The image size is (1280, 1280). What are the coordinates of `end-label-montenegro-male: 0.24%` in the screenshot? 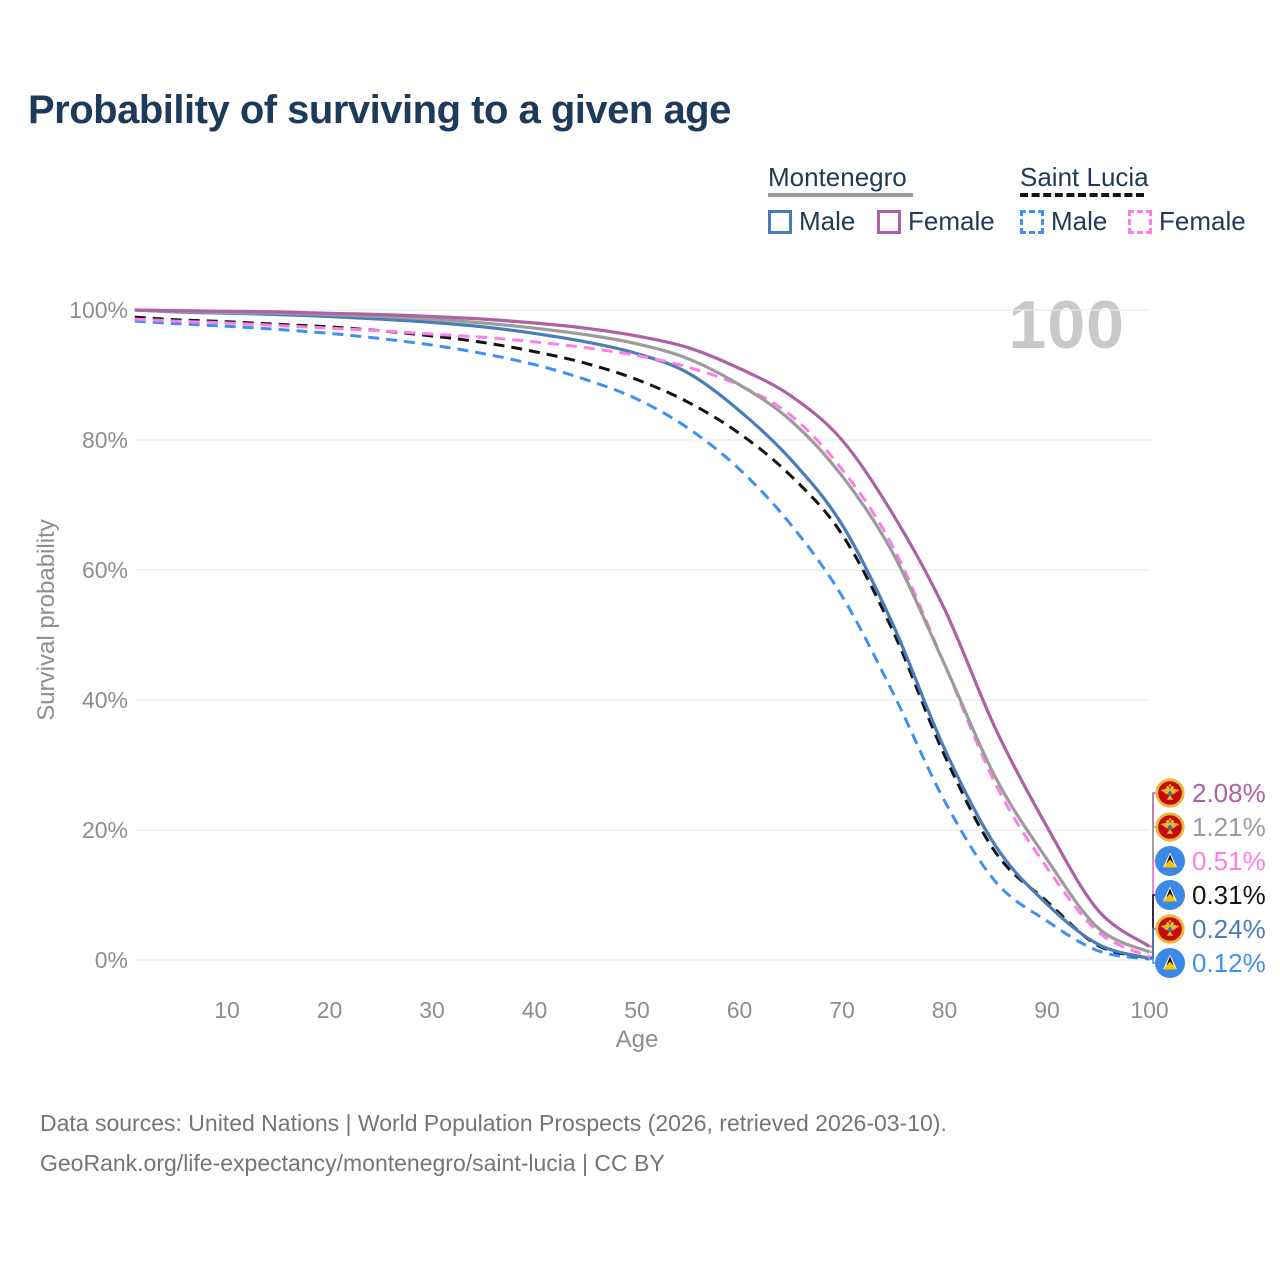 It's located at (1210, 929).